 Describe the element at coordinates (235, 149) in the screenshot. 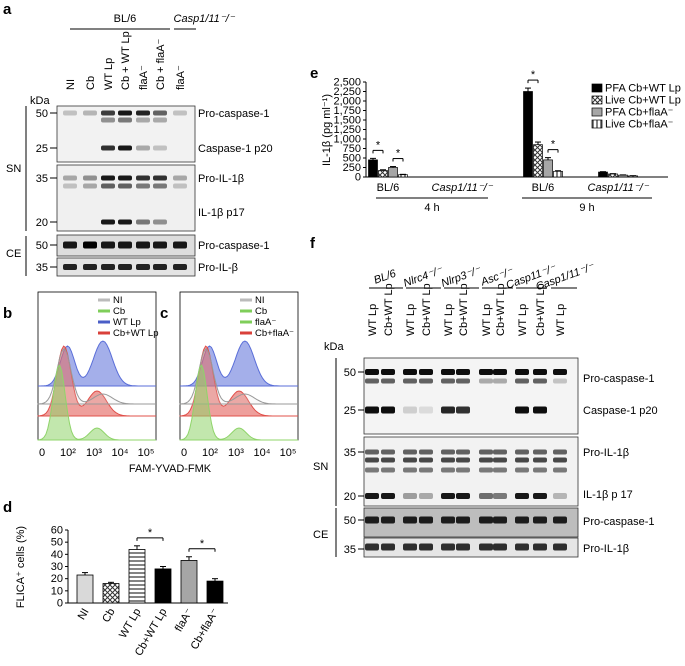

I see `band-label: Caspase-1 p20` at that location.